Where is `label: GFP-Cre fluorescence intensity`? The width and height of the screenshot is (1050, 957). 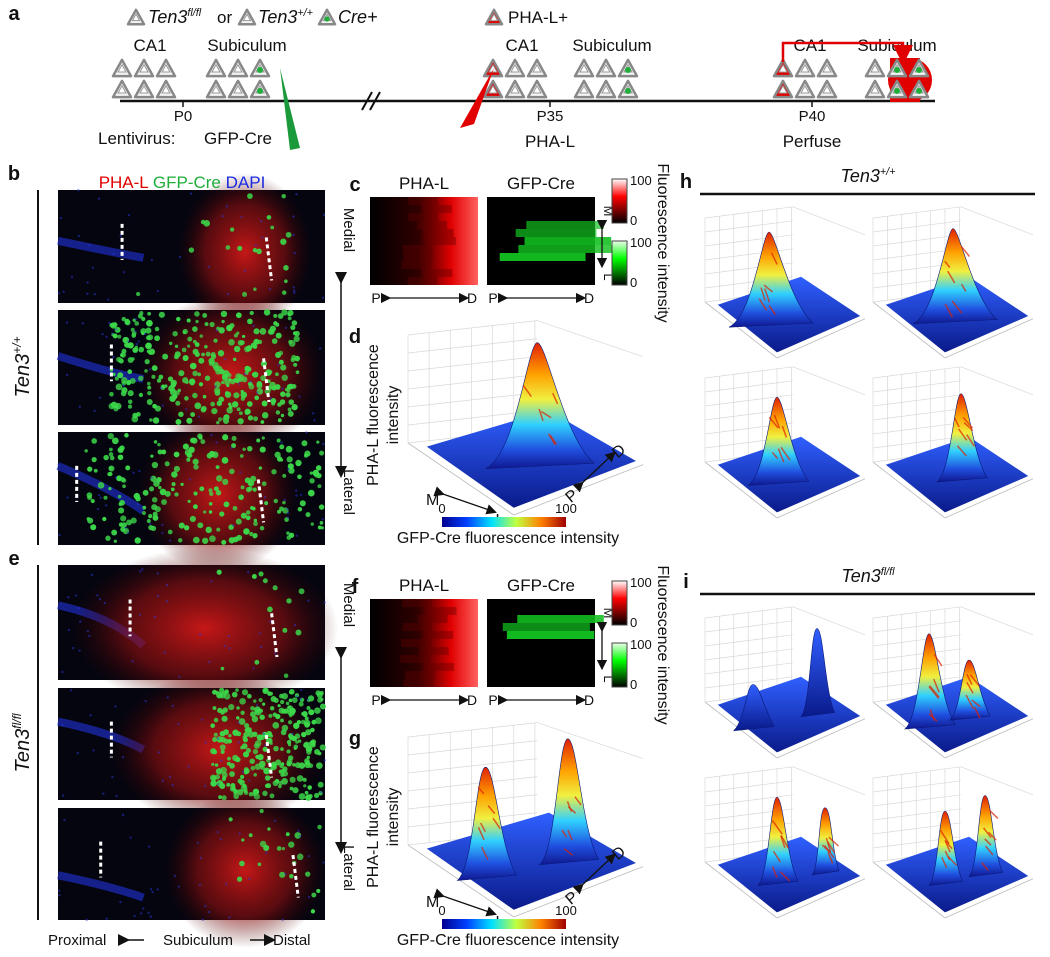
label: GFP-Cre fluorescence intensity is located at coordinates (508, 940).